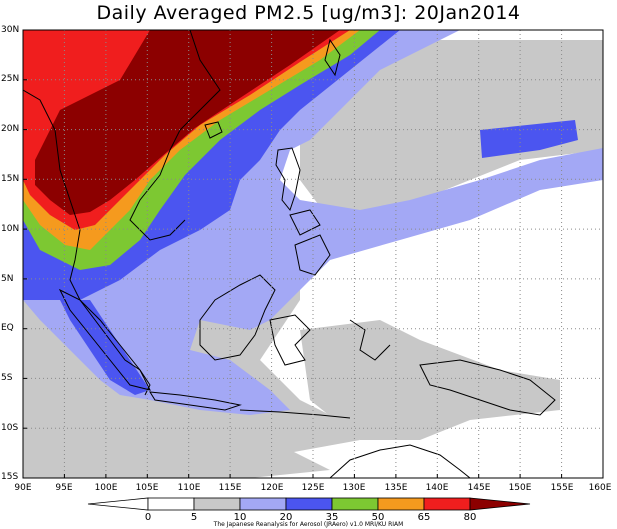 This screenshot has height=529, width=617. Describe the element at coordinates (148, 517) in the screenshot. I see `colorbar-label-0: 0` at that location.